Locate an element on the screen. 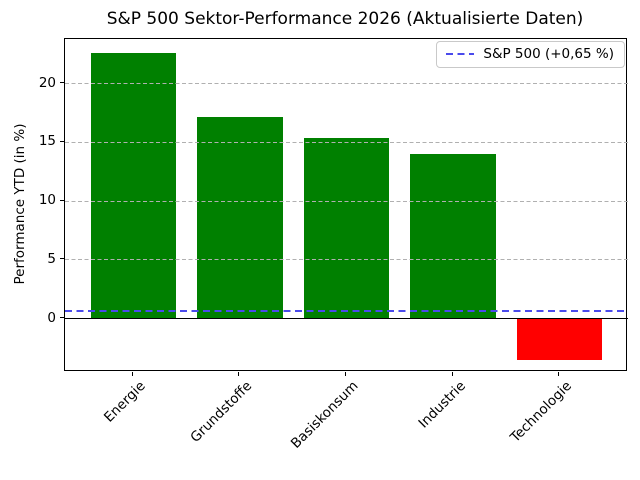 This screenshot has width=640, height=480. legend-dashed-line-icon is located at coordinates (460, 54).